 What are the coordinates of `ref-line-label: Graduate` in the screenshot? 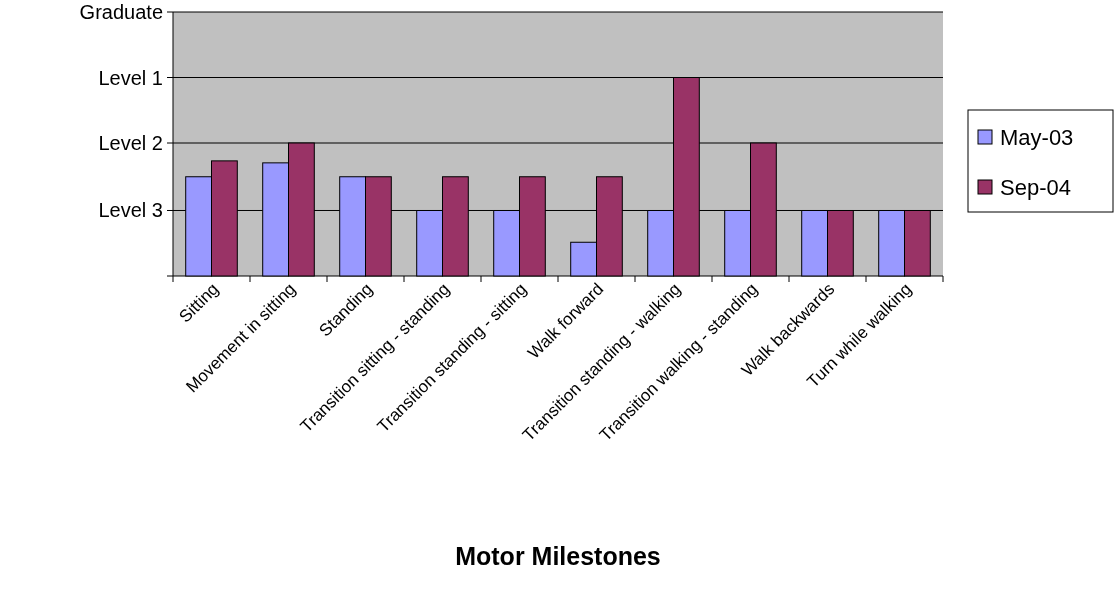 It's located at (121, 12).